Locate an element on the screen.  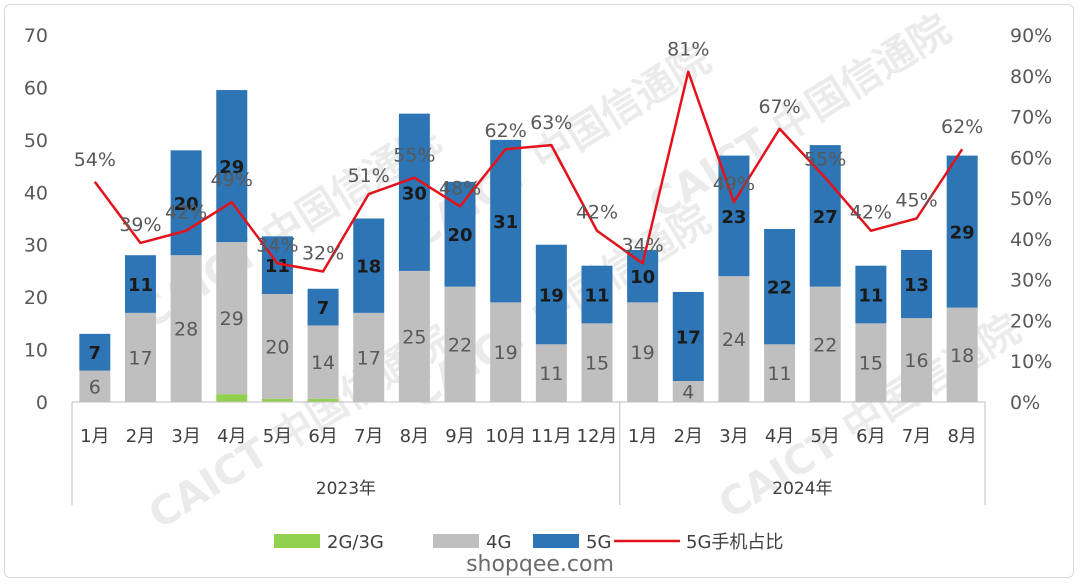
bar-label-5G-14: 23 is located at coordinates (733, 217).